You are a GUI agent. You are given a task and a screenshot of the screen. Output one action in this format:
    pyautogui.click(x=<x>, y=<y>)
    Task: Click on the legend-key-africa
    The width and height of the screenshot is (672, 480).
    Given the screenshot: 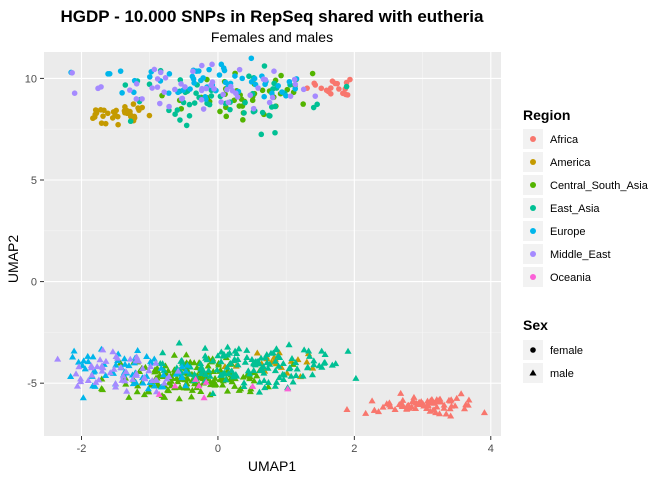 What is the action you would take?
    pyautogui.click(x=533, y=139)
    